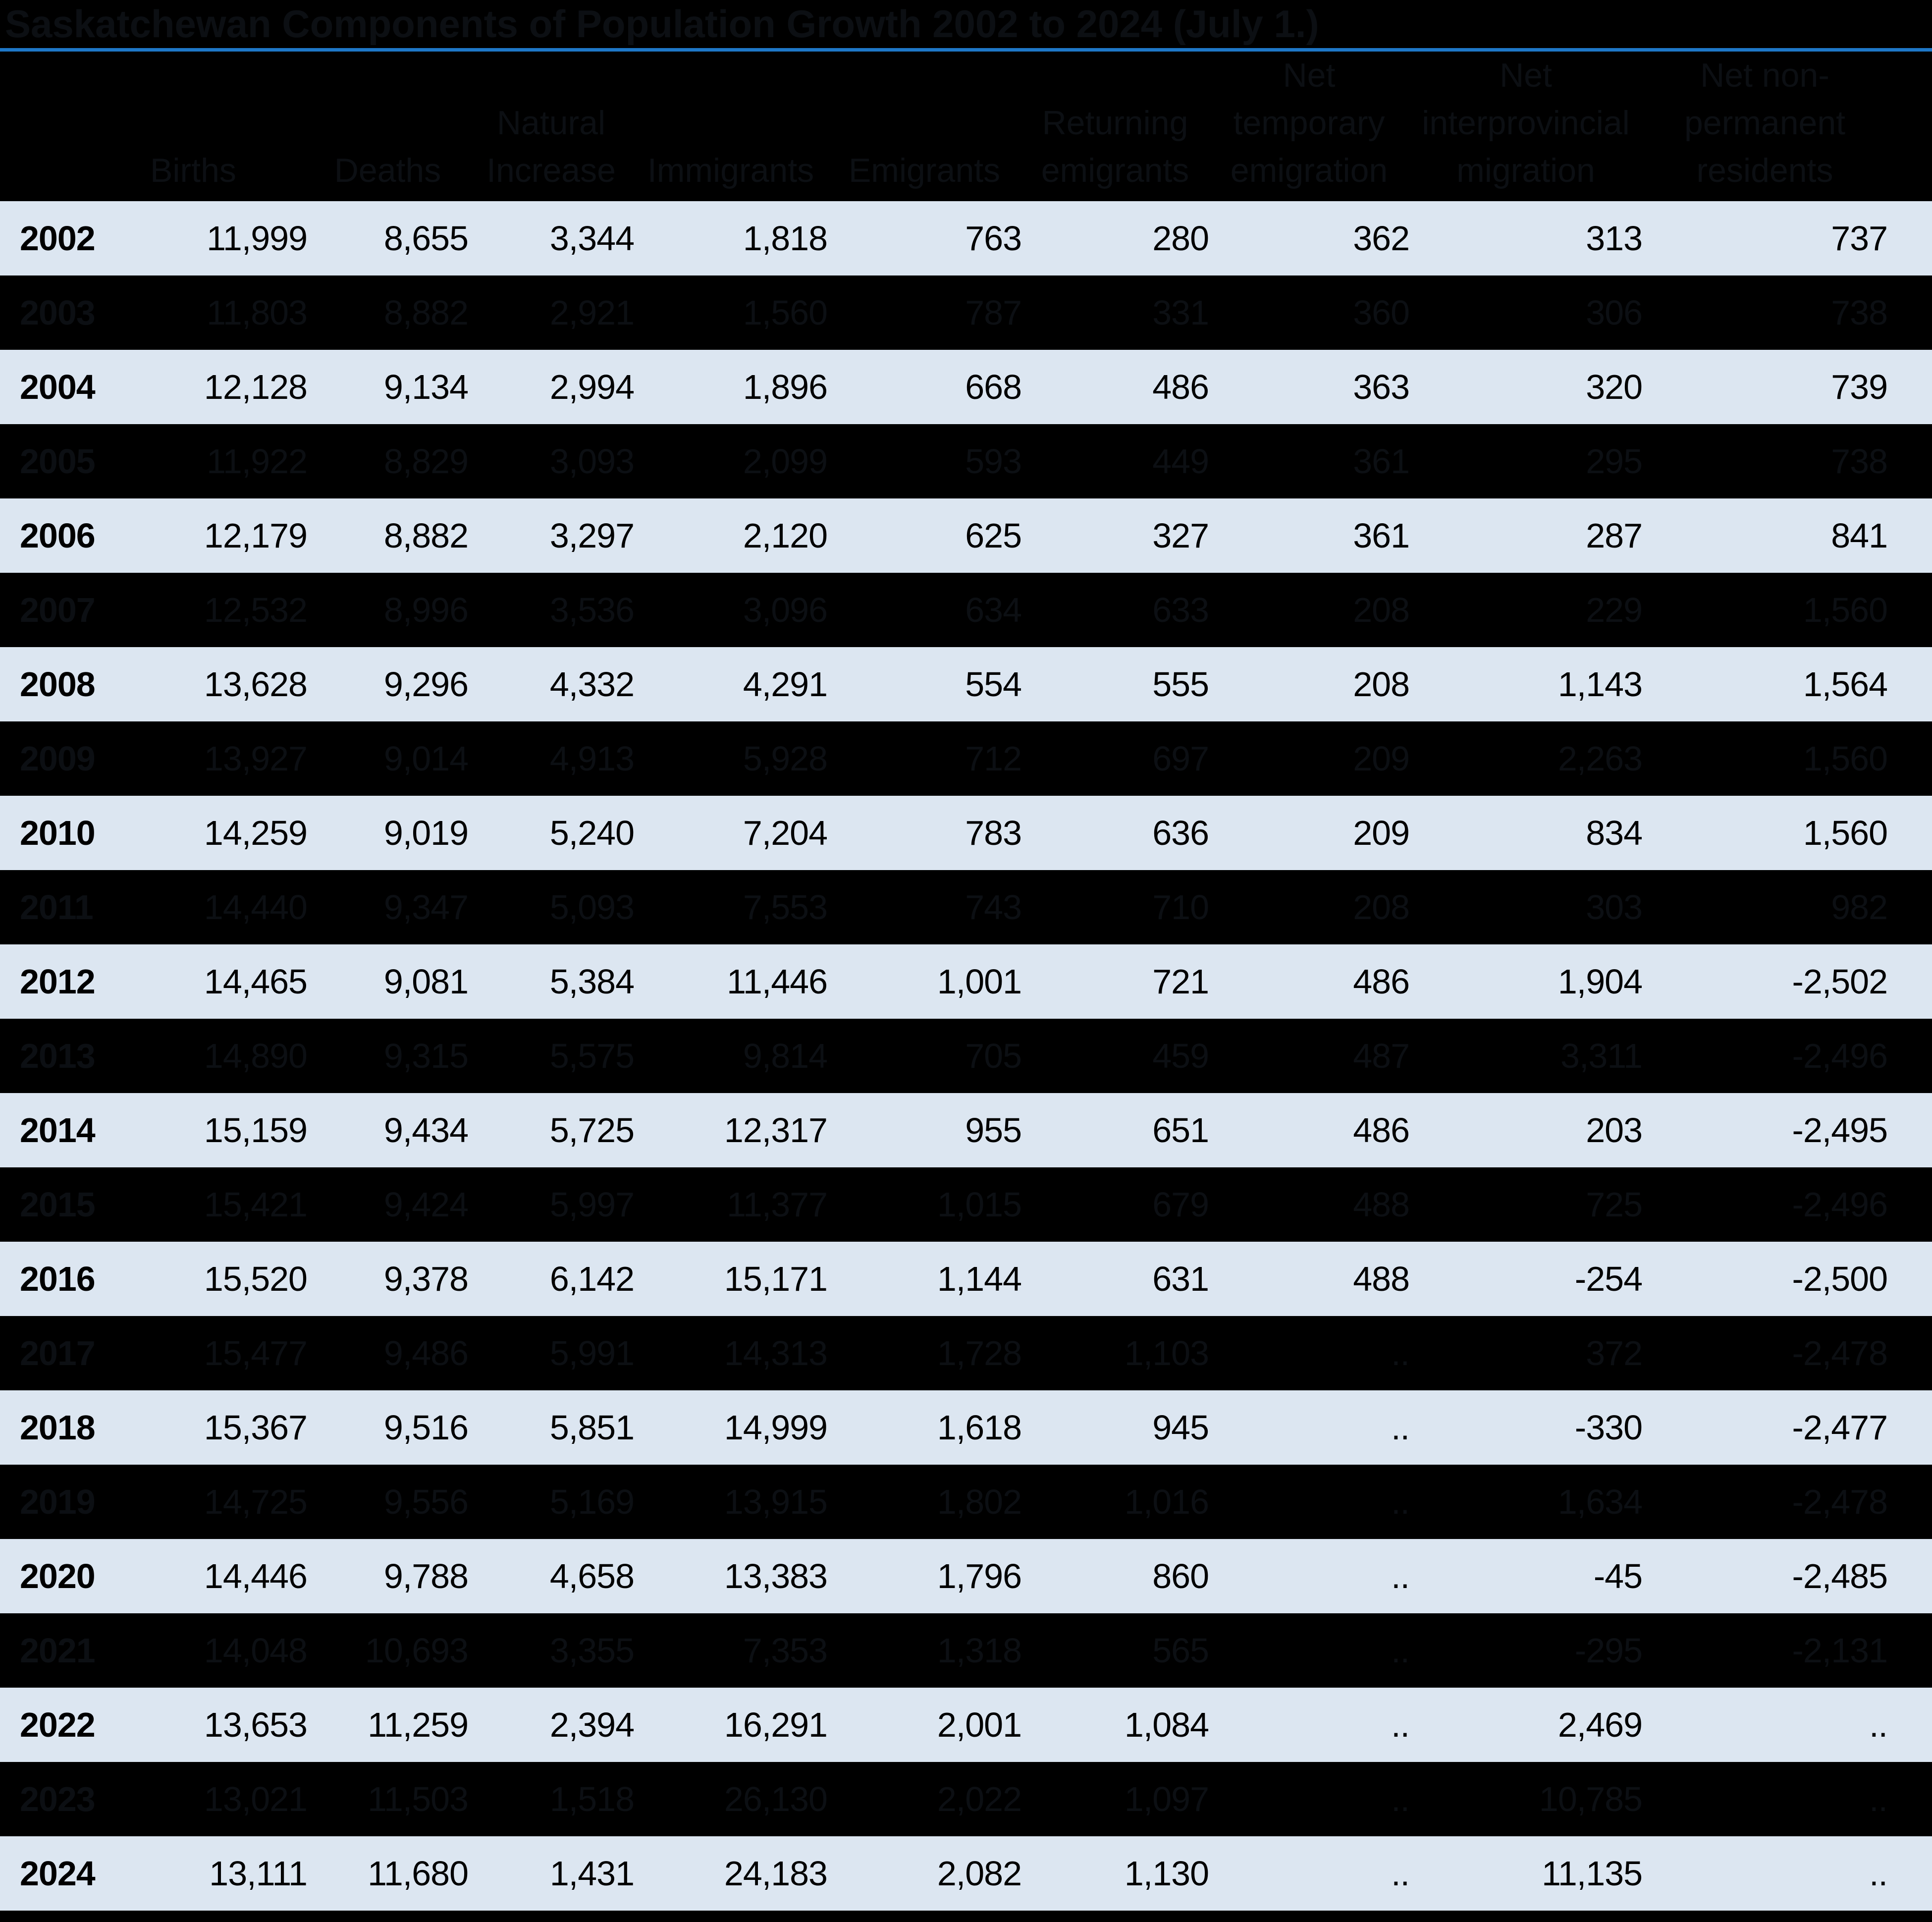 Image resolution: width=1932 pixels, height=1922 pixels. Describe the element at coordinates (785, 833) in the screenshot. I see `cell-immigrants: 7,204` at that location.